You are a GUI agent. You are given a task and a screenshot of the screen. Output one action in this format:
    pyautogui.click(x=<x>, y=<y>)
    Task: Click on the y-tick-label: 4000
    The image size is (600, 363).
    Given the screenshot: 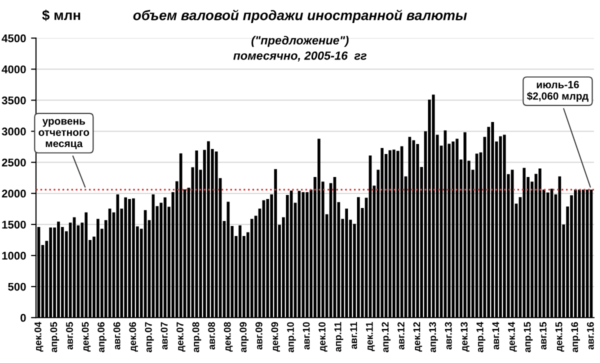 What is the action you would take?
    pyautogui.click(x=14, y=69)
    